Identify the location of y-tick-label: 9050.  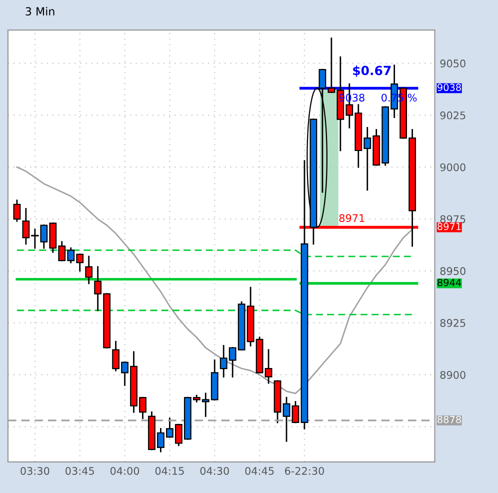
(453, 64).